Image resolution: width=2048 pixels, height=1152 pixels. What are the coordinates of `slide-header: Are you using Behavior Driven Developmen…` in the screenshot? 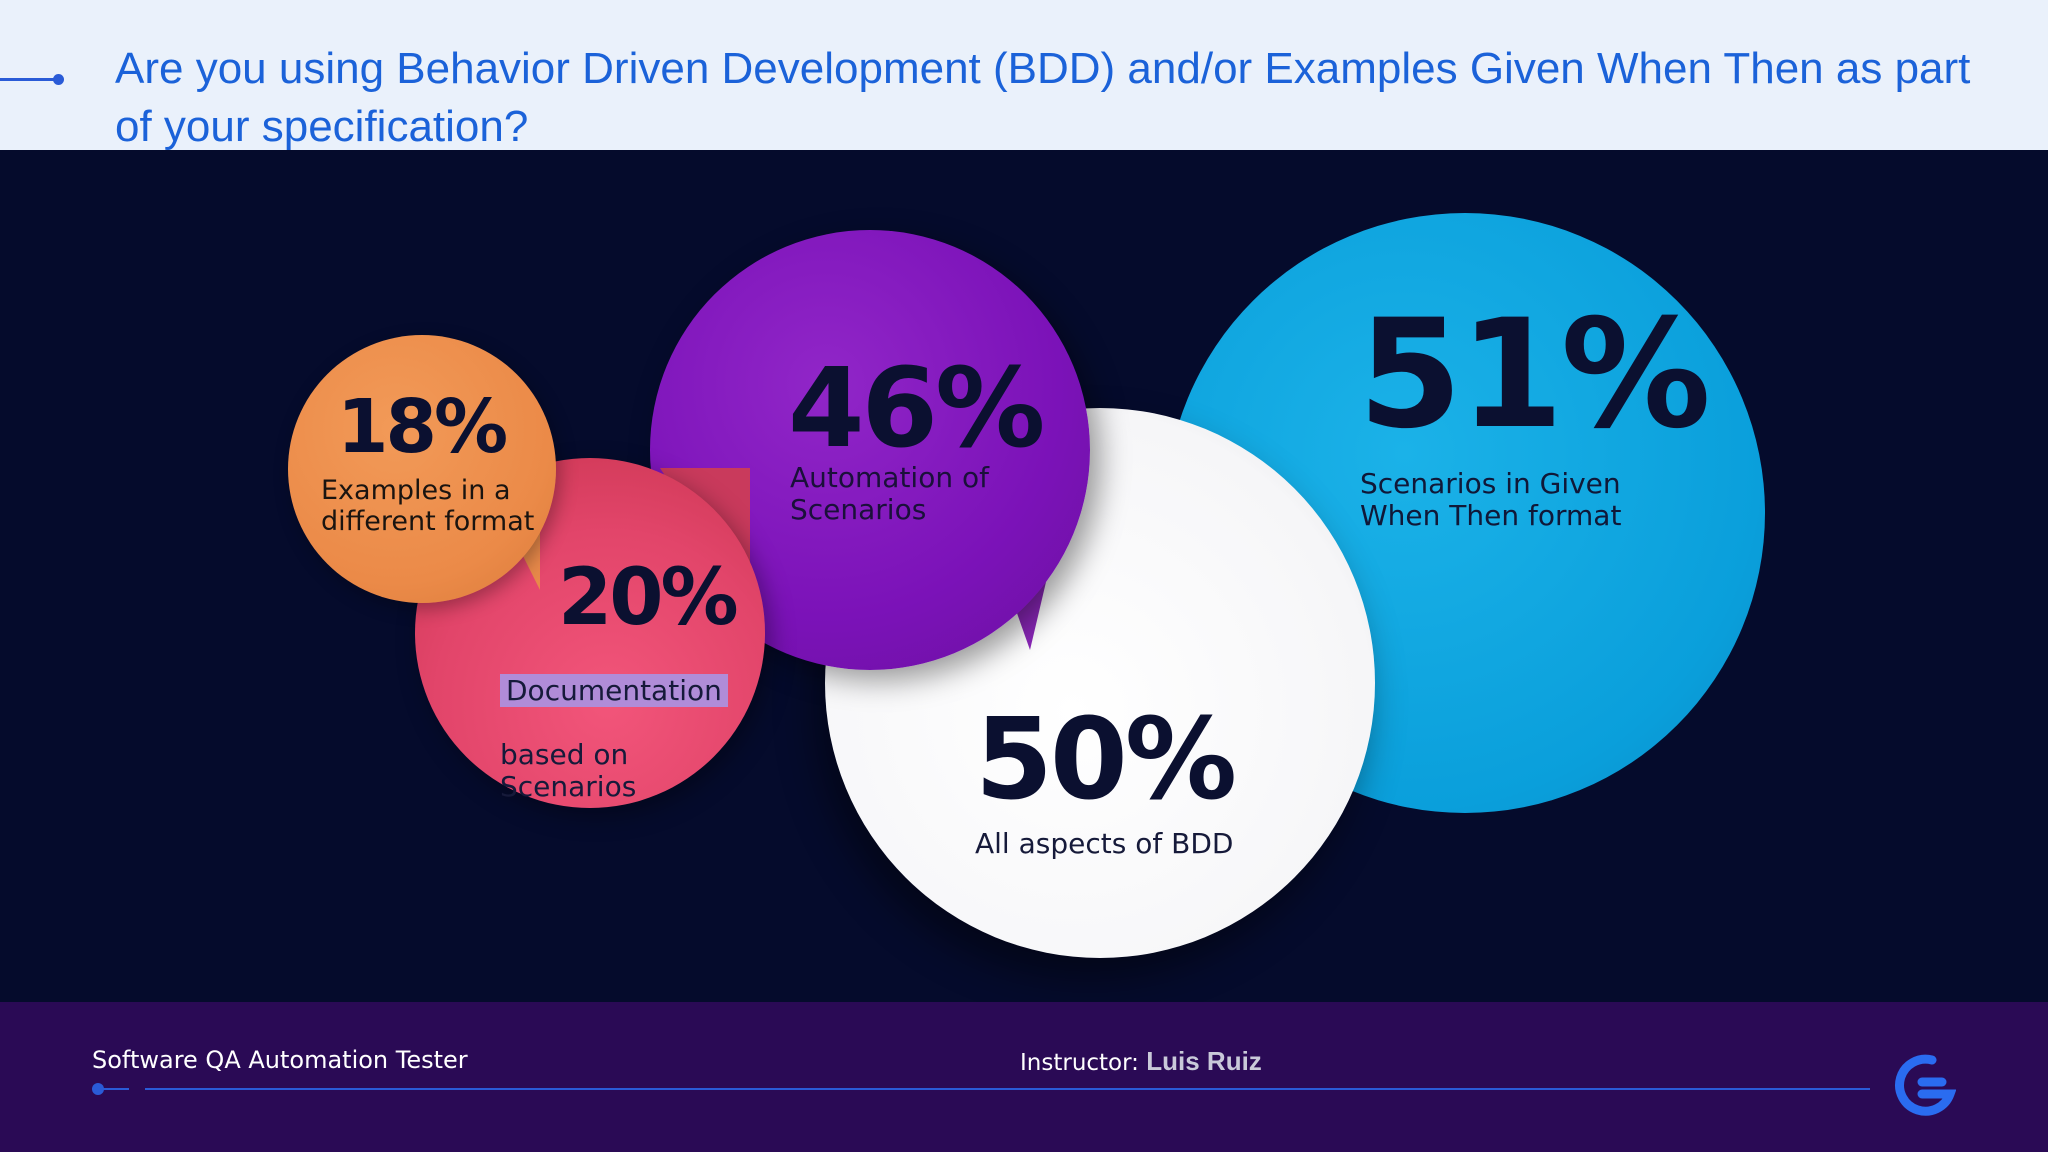 It's located at (1024, 75).